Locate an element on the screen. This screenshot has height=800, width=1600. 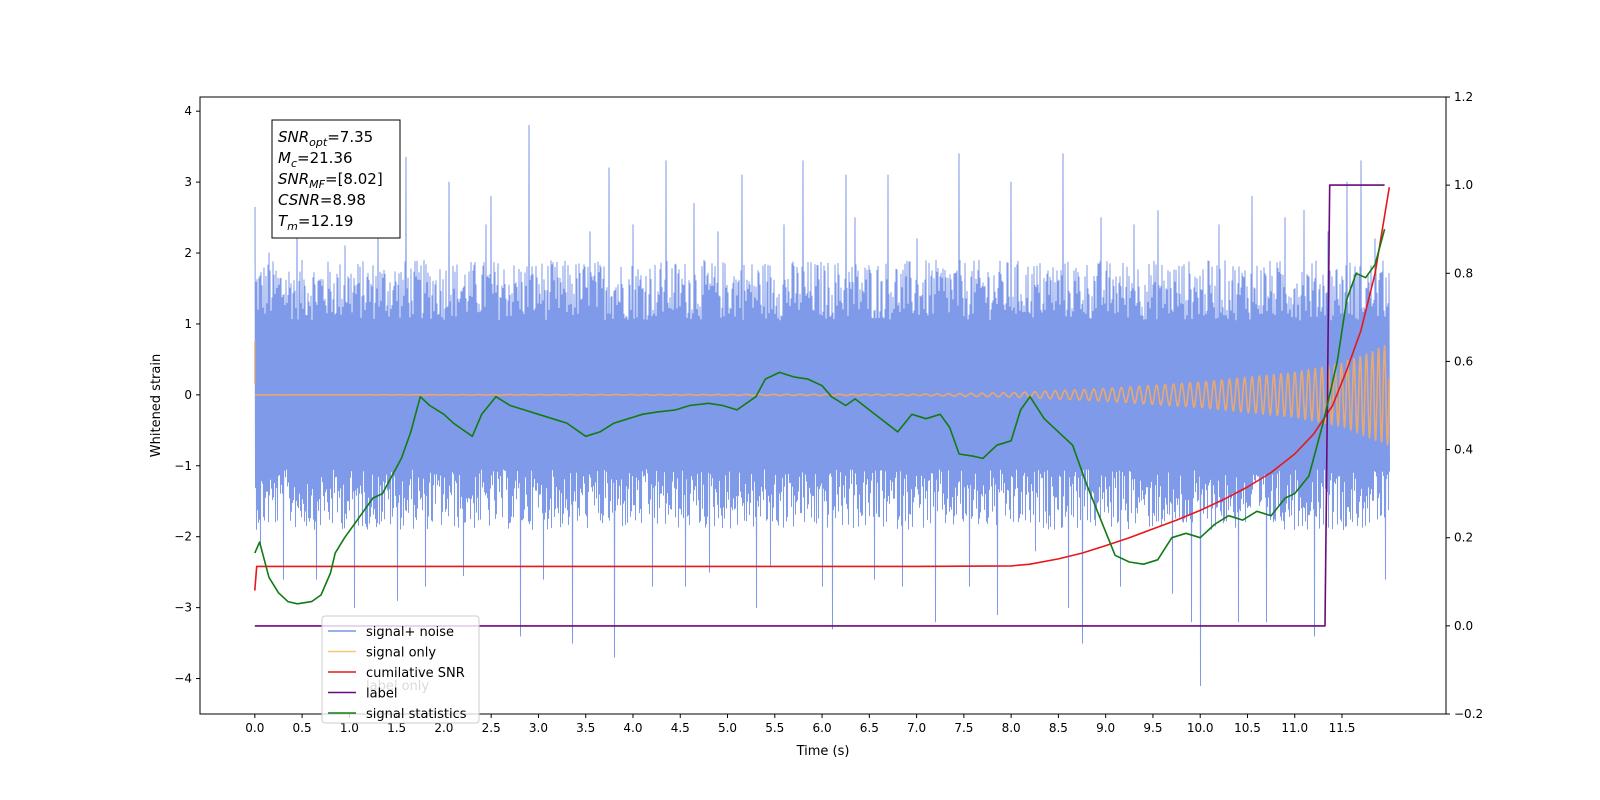
legend-entry-label: label is located at coordinates (381, 694).